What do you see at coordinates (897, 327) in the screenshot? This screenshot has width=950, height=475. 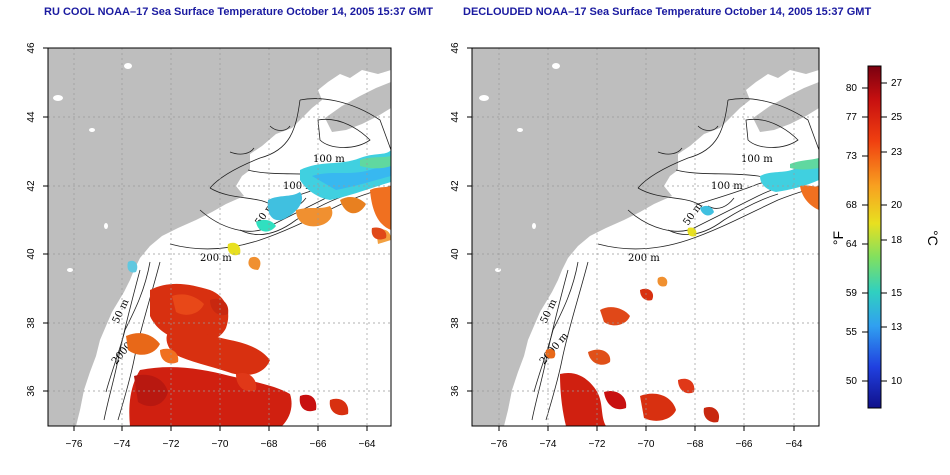 I see `celsius-tick: 13` at bounding box center [897, 327].